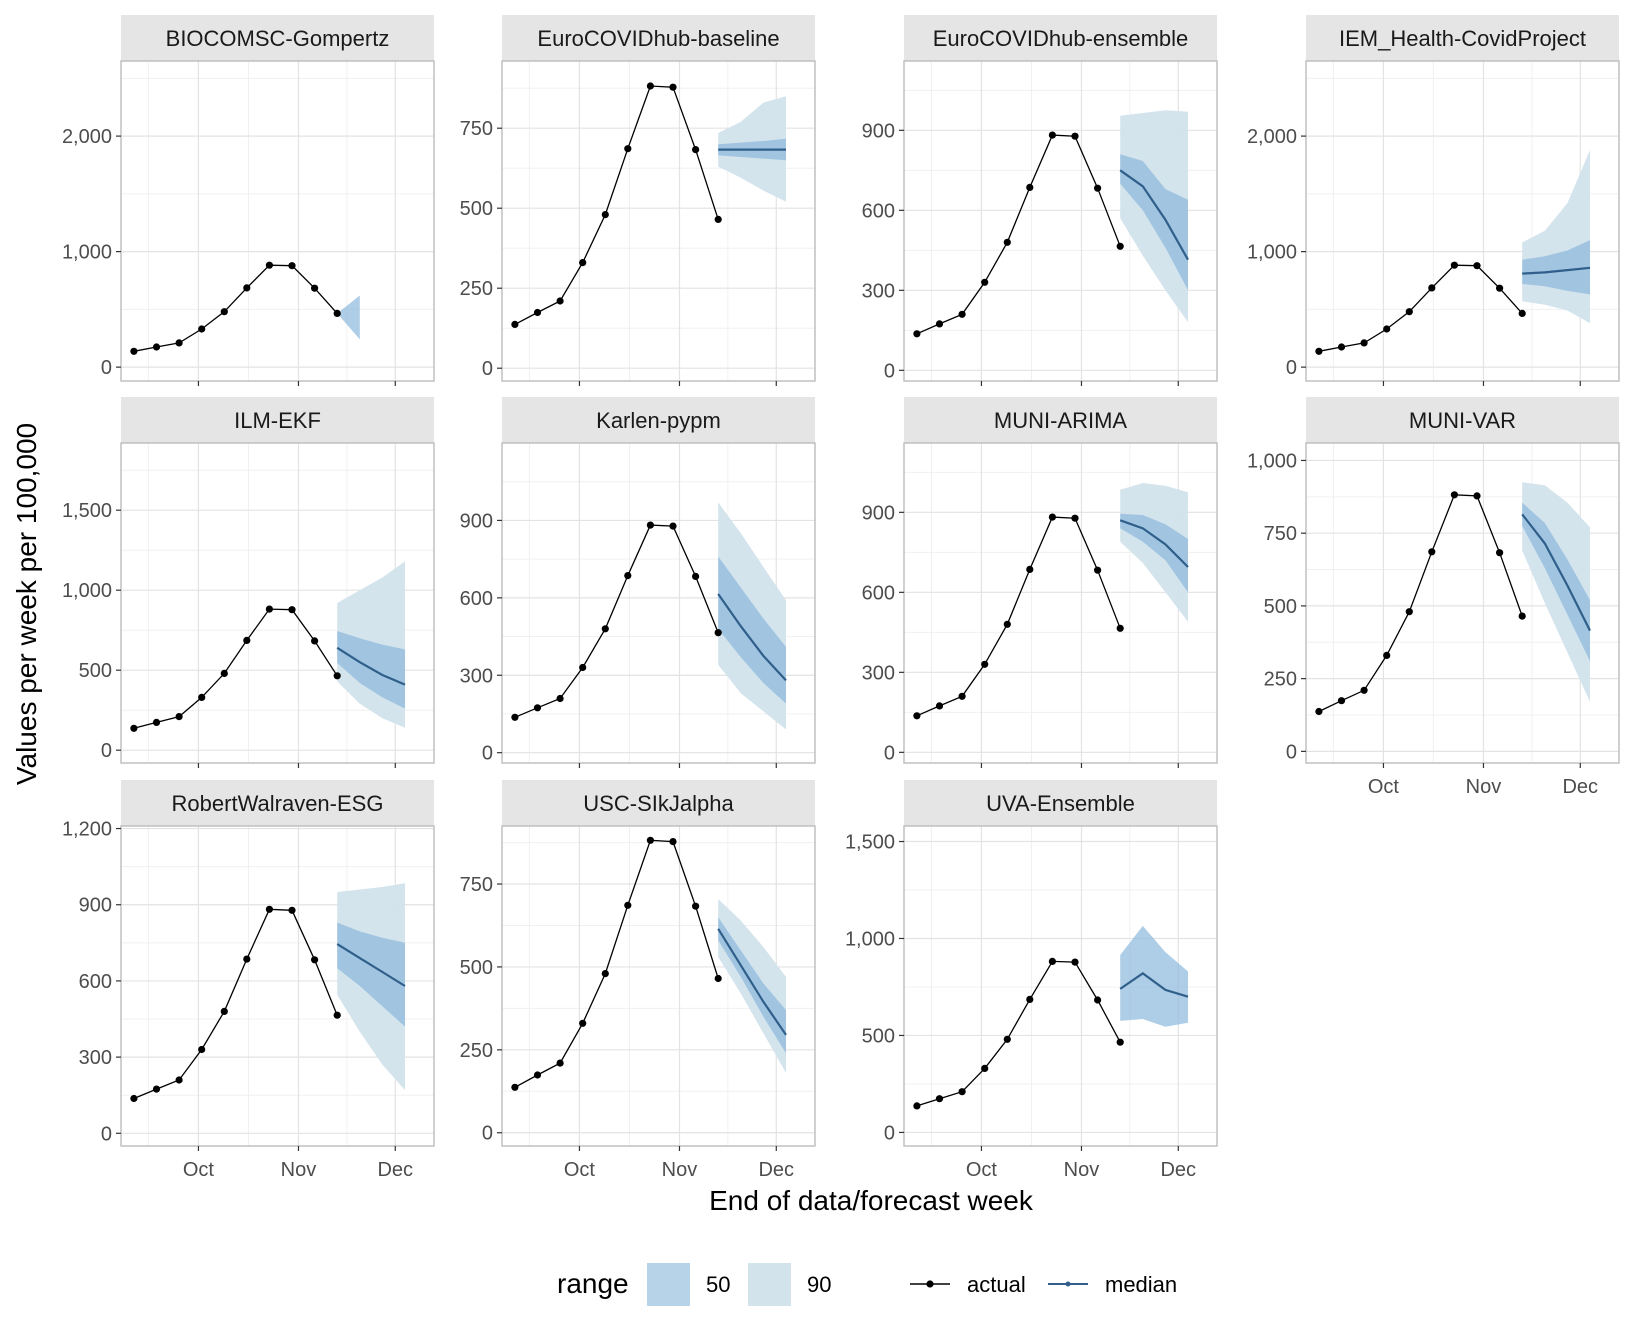  I want to click on facet-panel: MUNI-ARIMA 0 300 600 900, so click(1040, 582).